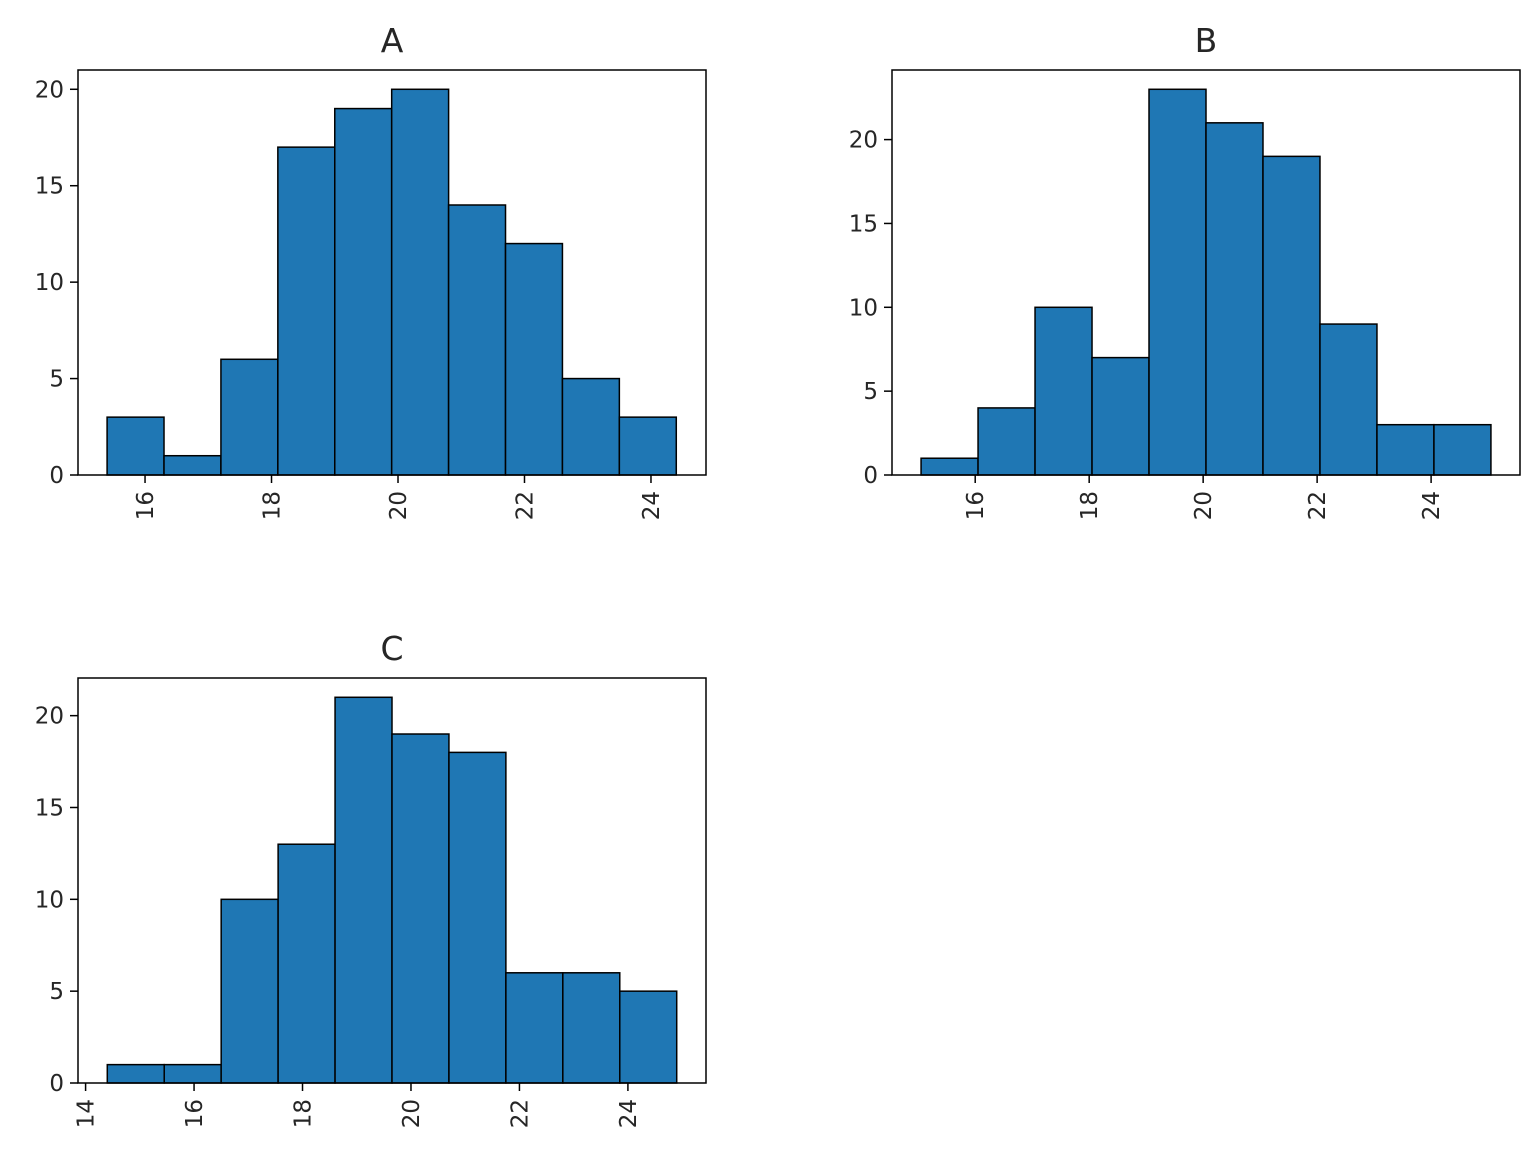 The image size is (1538, 1167). I want to click on chart-title: B, so click(1206, 40).